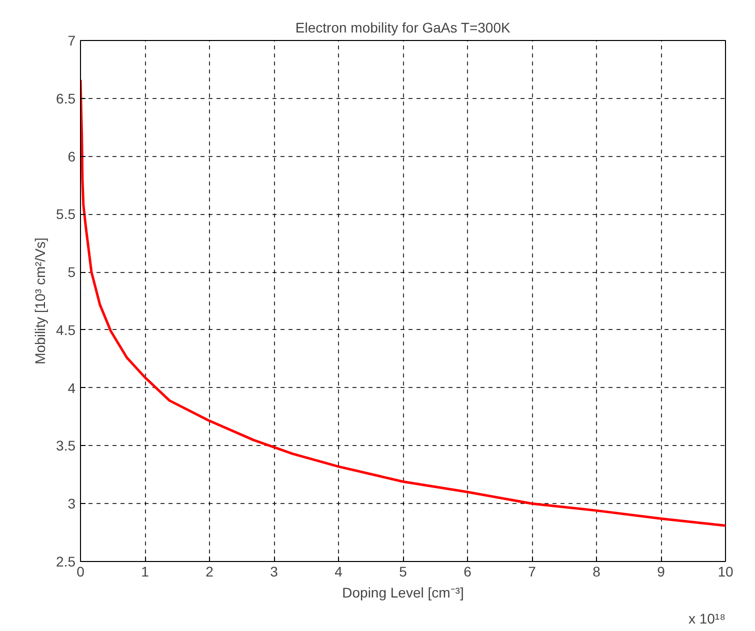 The width and height of the screenshot is (755, 631). Describe the element at coordinates (66, 214) in the screenshot. I see `y-tick-label: 5.5` at that location.